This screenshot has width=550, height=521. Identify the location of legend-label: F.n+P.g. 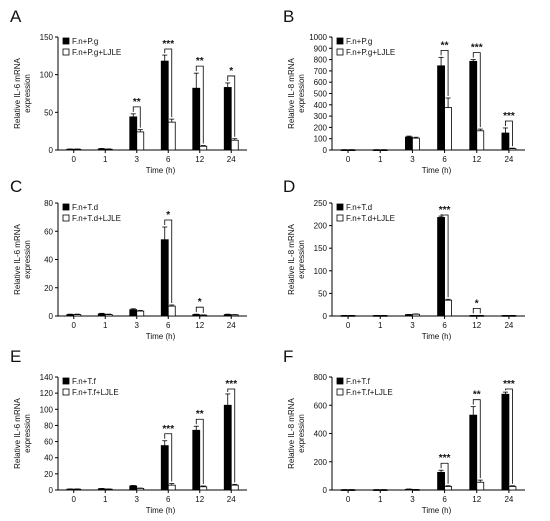
(359, 41).